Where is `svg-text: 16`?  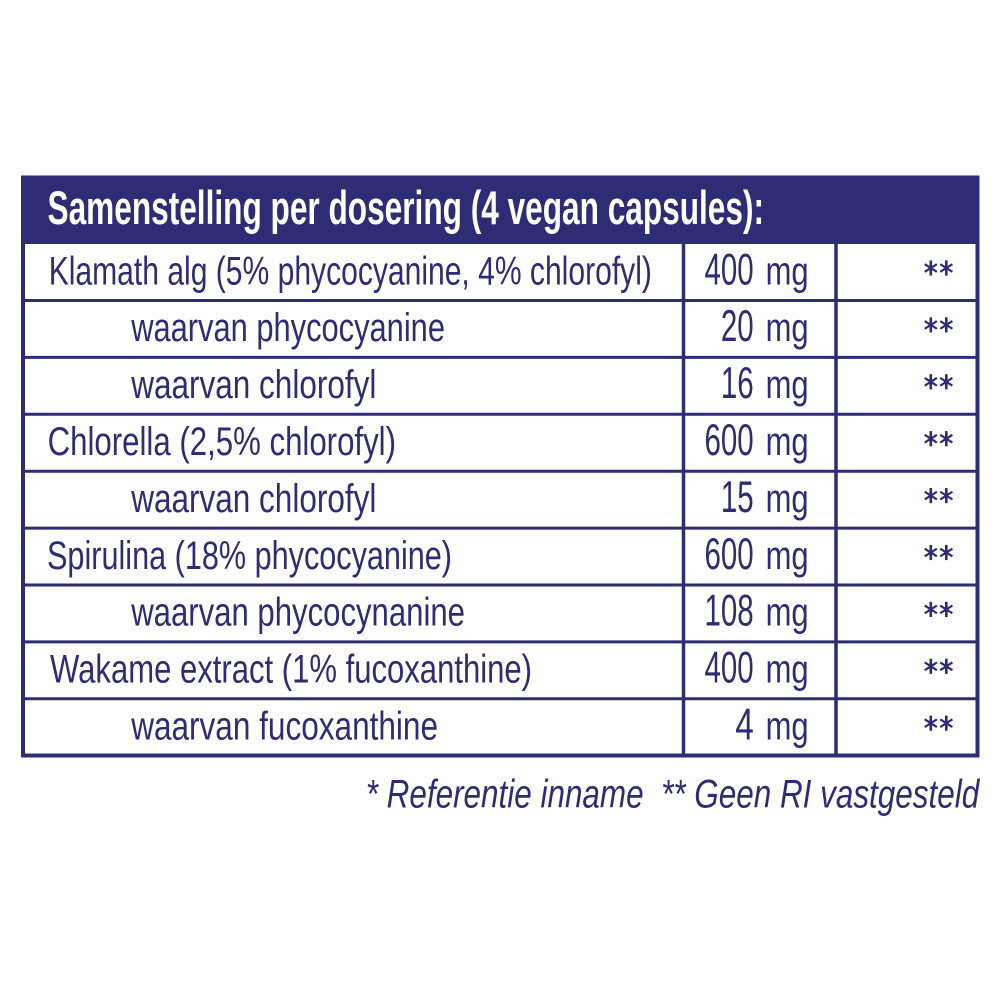 svg-text: 16 is located at coordinates (737, 383).